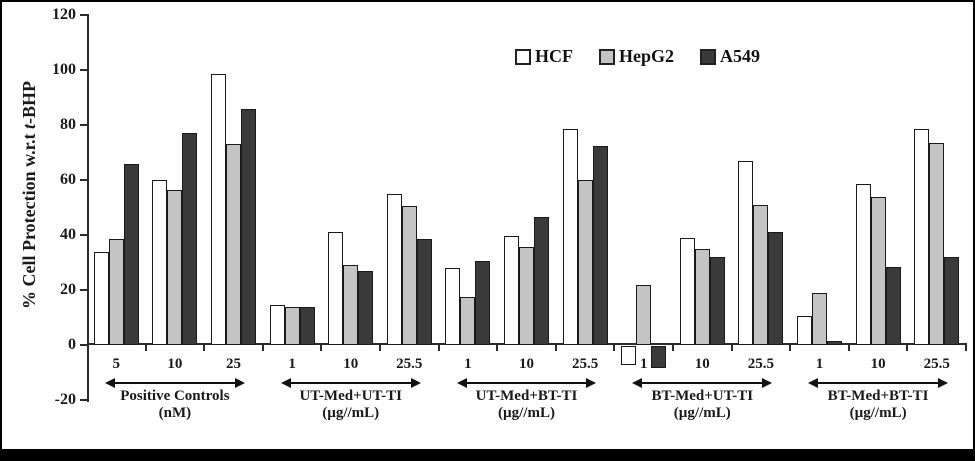 Image resolution: width=975 pixels, height=461 pixels. I want to click on legend-item-a549: A549, so click(730, 56).